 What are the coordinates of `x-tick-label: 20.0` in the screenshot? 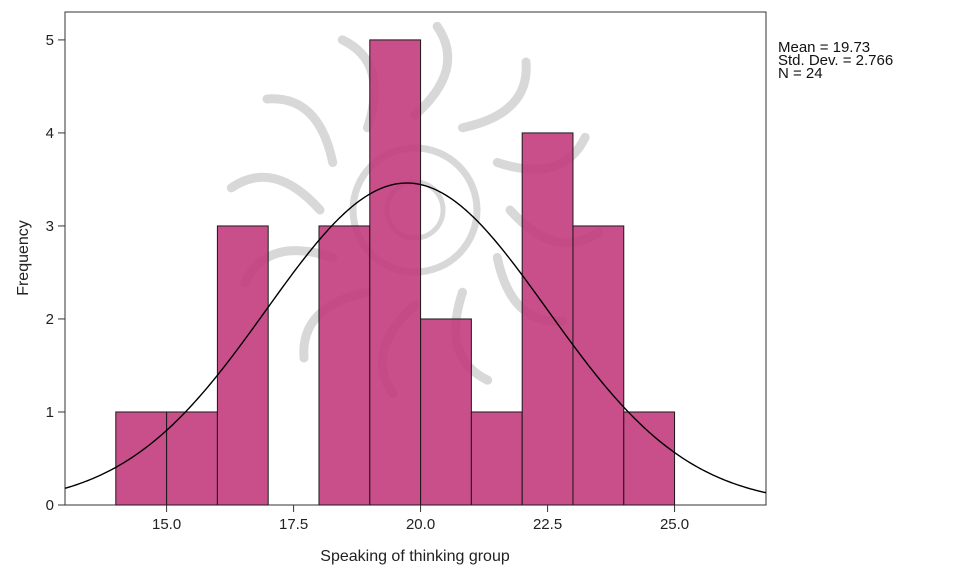 It's located at (420, 524).